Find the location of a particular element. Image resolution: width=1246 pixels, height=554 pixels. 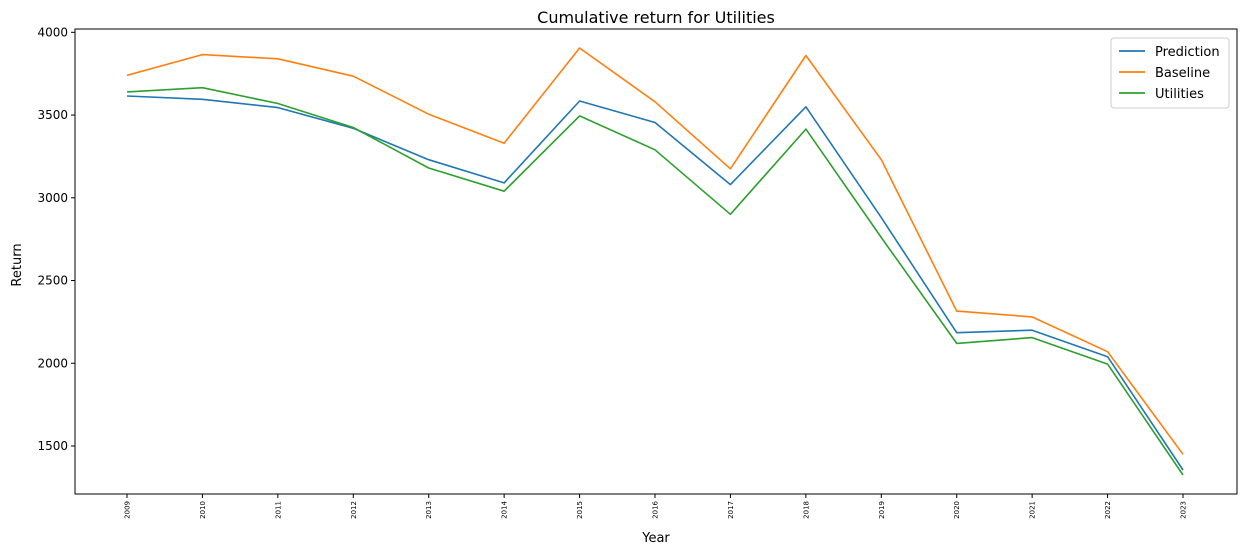

legend-box is located at coordinates (1170, 73).